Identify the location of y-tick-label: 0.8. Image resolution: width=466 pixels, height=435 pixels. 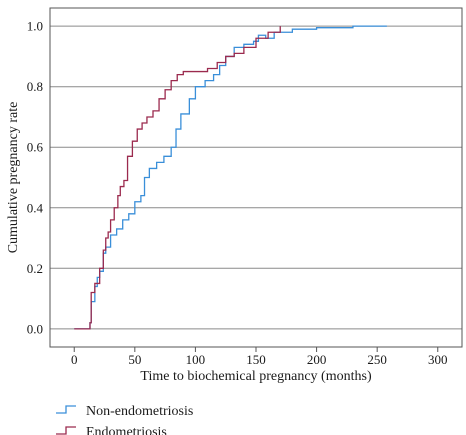
(35, 86).